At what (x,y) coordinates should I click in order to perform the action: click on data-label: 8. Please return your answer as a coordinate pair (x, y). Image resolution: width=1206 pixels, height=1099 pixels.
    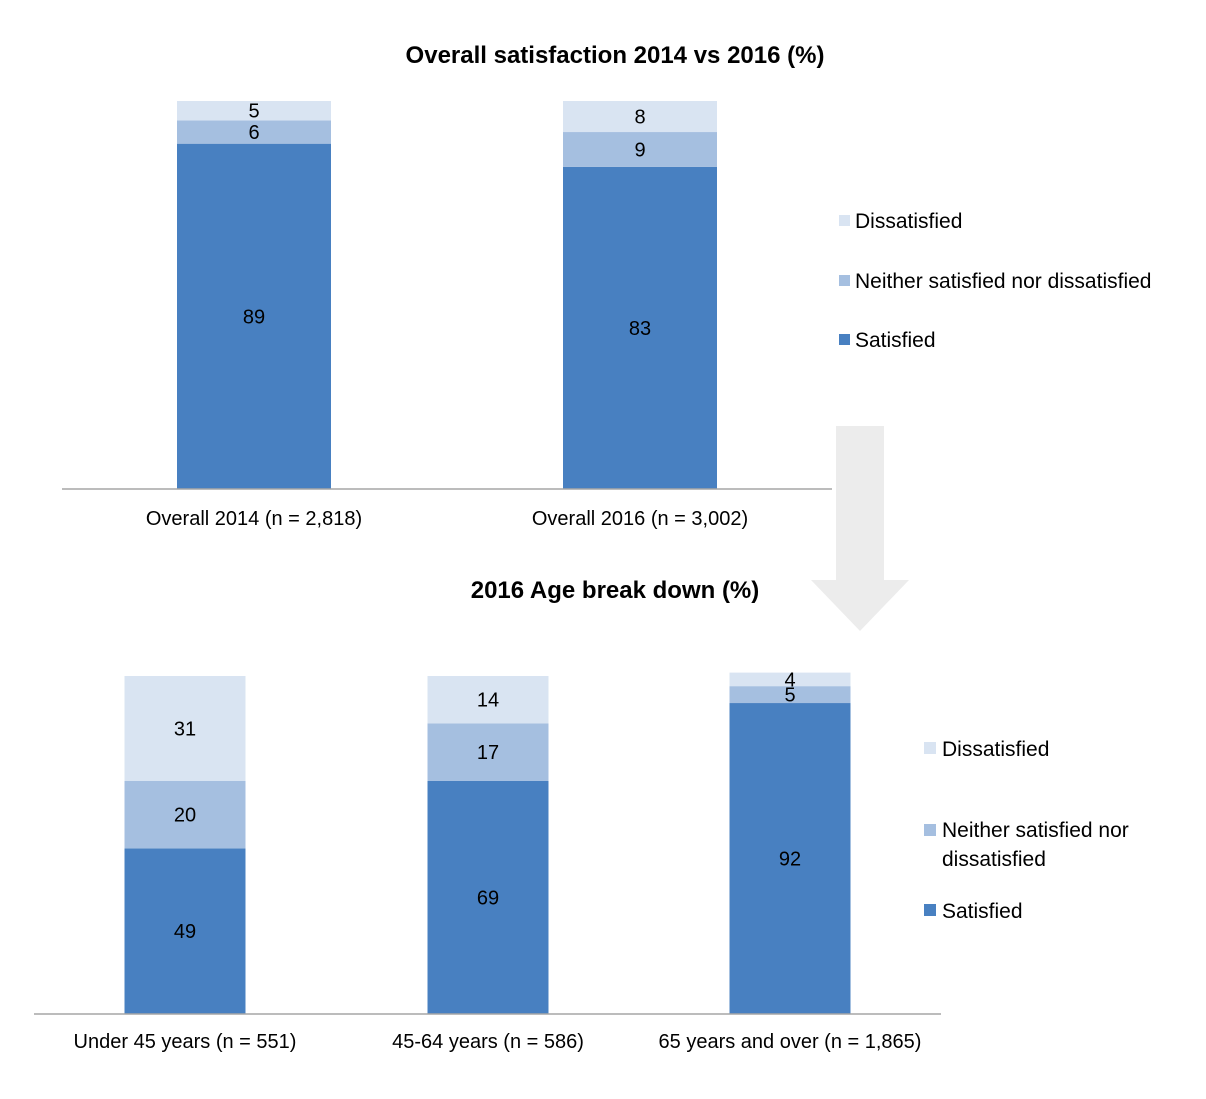
    Looking at the image, I should click on (639, 118).